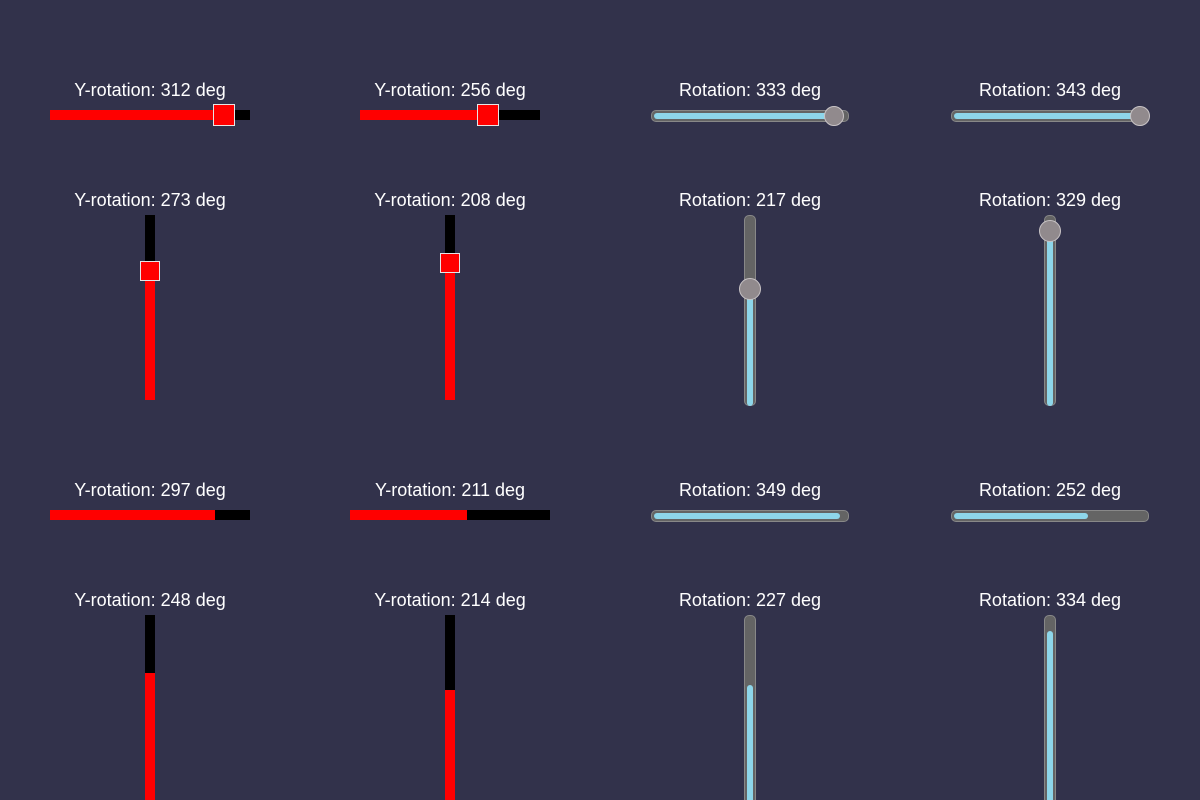  I want to click on slider-label: Rotation: 217 deg, so click(750, 200).